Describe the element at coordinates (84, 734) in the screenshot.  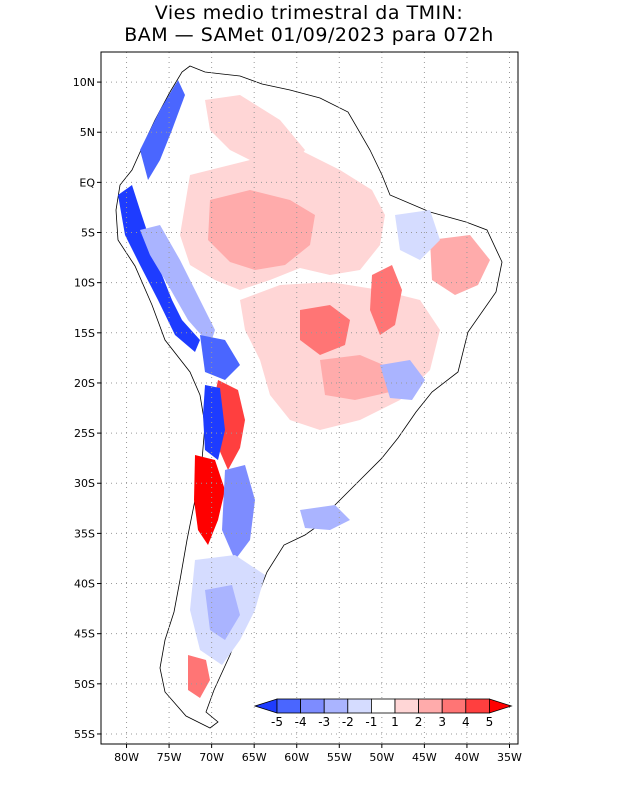
I see `lat-tick-label: 55S` at that location.